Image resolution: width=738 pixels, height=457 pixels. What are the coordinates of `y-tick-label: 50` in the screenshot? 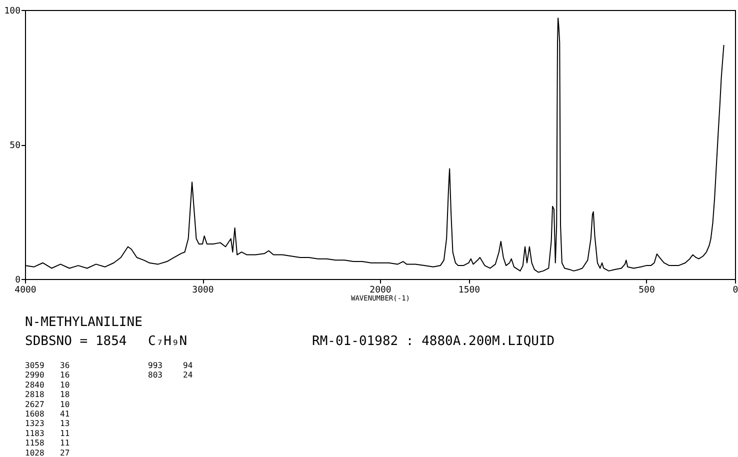 It's located at (15, 146).